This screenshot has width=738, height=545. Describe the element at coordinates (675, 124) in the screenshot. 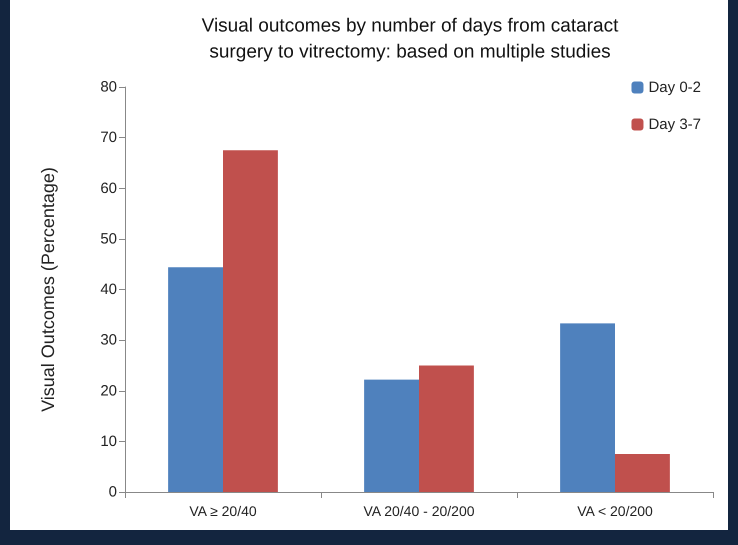

I see `legend-label: Day 3-7` at that location.